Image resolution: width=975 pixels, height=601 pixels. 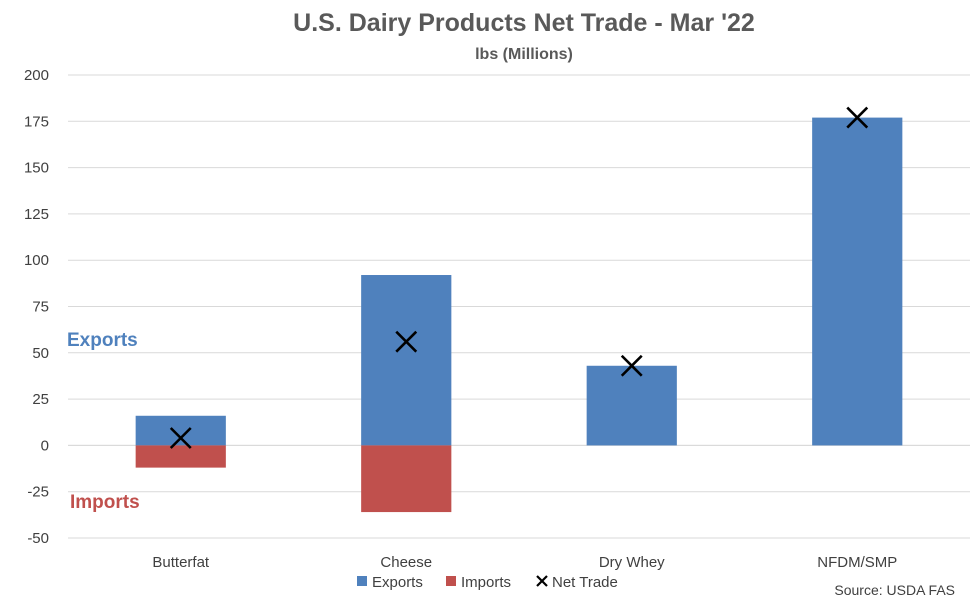 I want to click on category-label: Butterfat, so click(x=181, y=562).